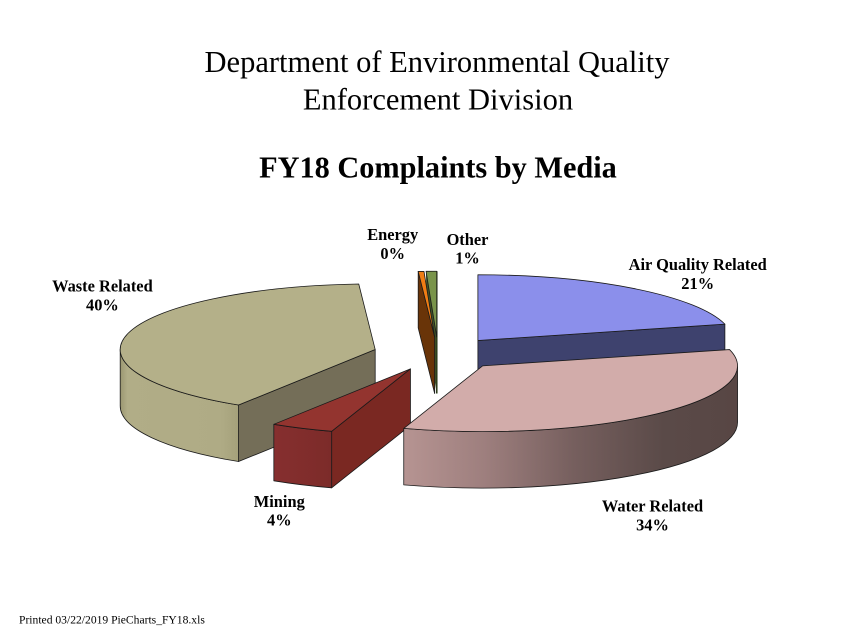 This screenshot has height=641, width=854. I want to click on svg-text: Water Related, so click(652, 506).